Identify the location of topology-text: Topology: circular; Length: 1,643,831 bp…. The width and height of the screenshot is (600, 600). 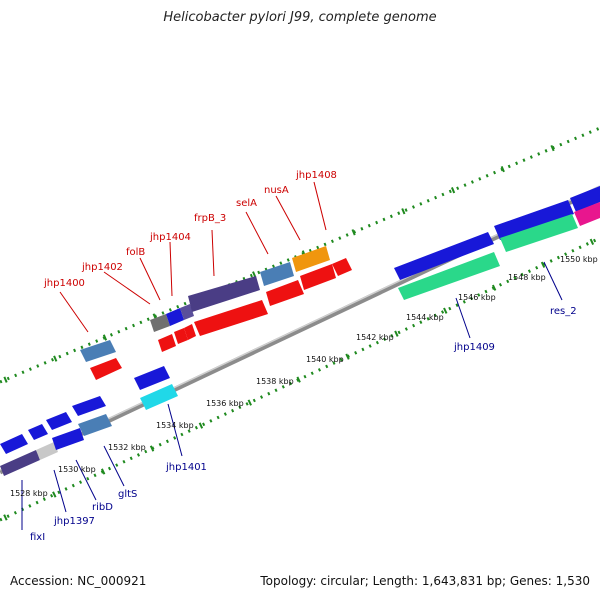
(425, 581).